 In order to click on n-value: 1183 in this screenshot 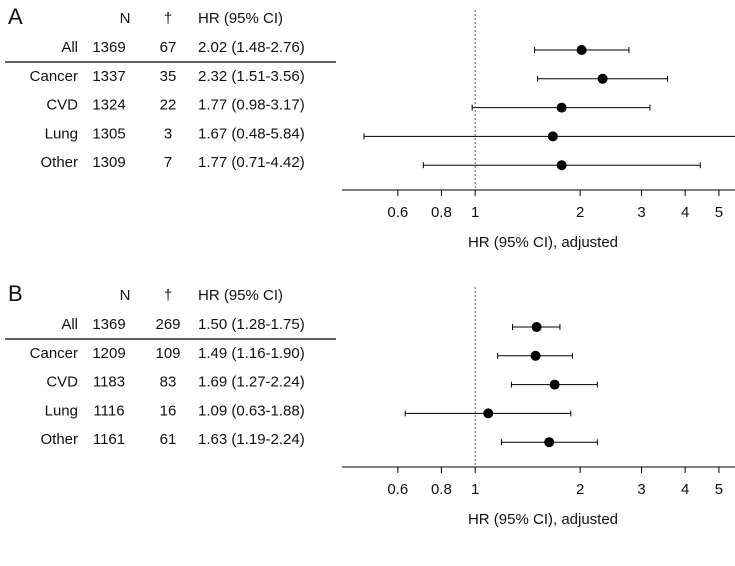, I will do `click(109, 382)`.